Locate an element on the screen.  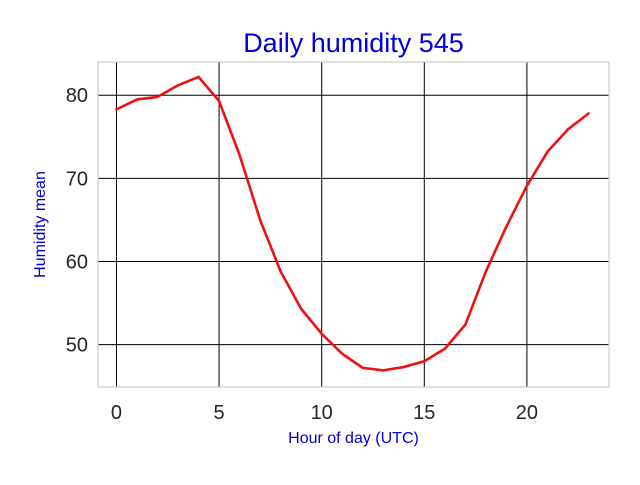
x-tick-label: 10 is located at coordinates (322, 413).